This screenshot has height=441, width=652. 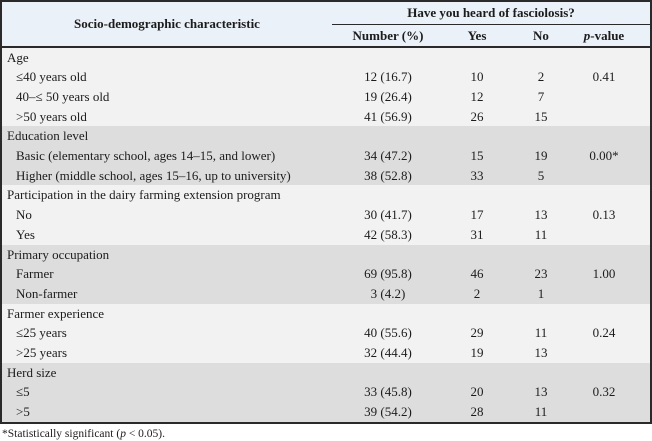 I want to click on cell-yes-count: 26, so click(x=477, y=116).